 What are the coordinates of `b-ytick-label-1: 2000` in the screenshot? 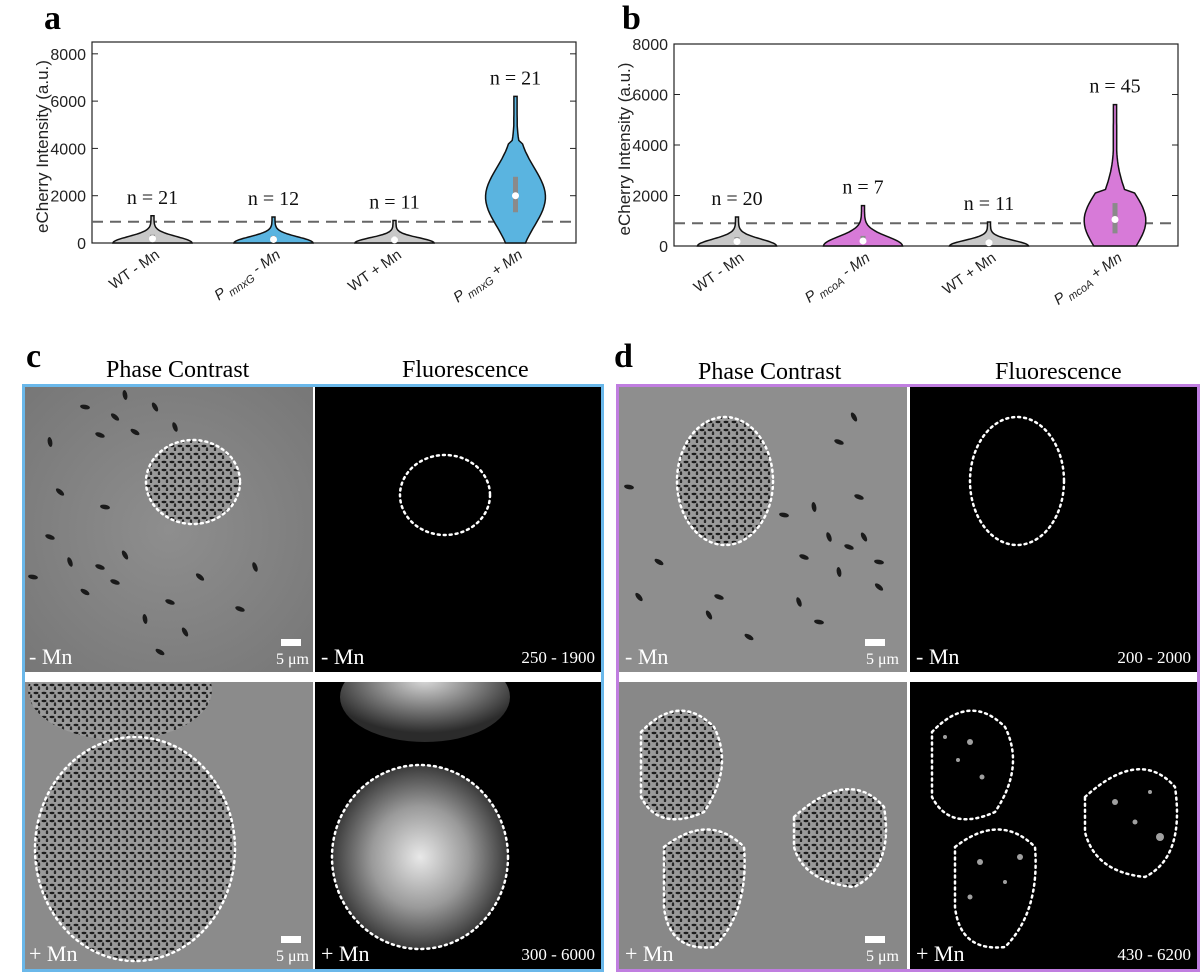 It's located at (650, 197).